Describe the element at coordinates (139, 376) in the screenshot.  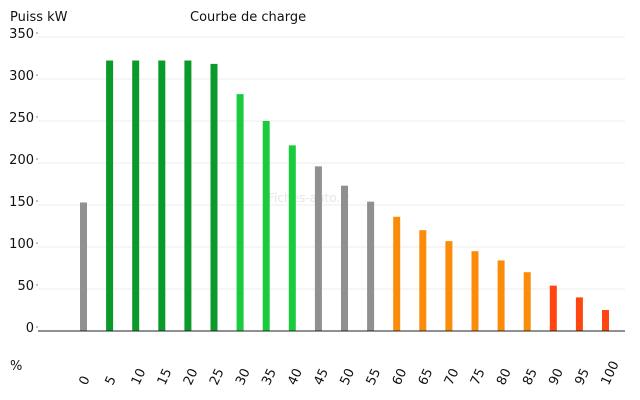
I see `x-tick-label: 10` at that location.